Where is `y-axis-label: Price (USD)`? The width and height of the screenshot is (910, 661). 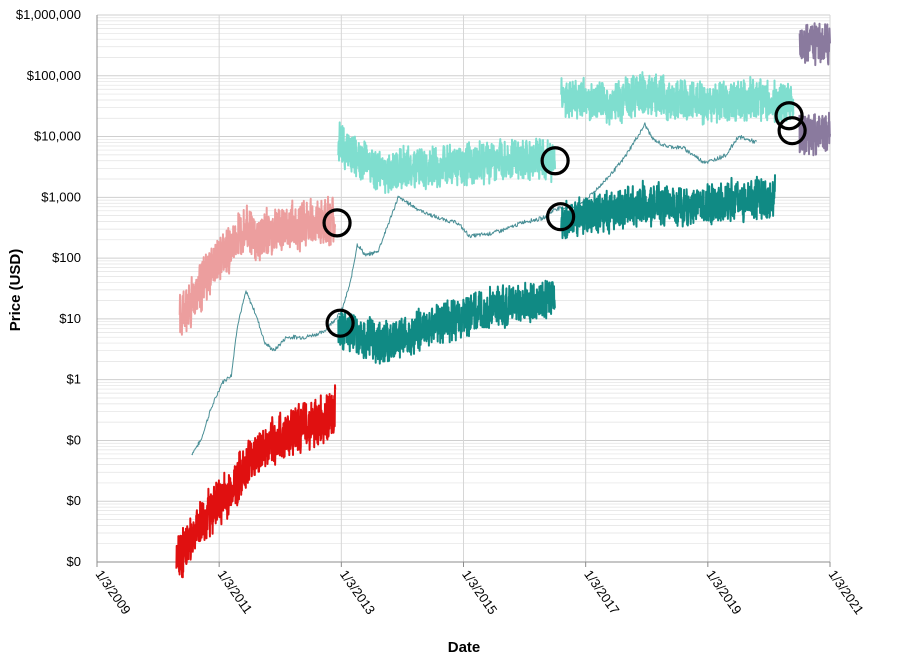 y-axis-label: Price (USD) is located at coordinates (15, 290).